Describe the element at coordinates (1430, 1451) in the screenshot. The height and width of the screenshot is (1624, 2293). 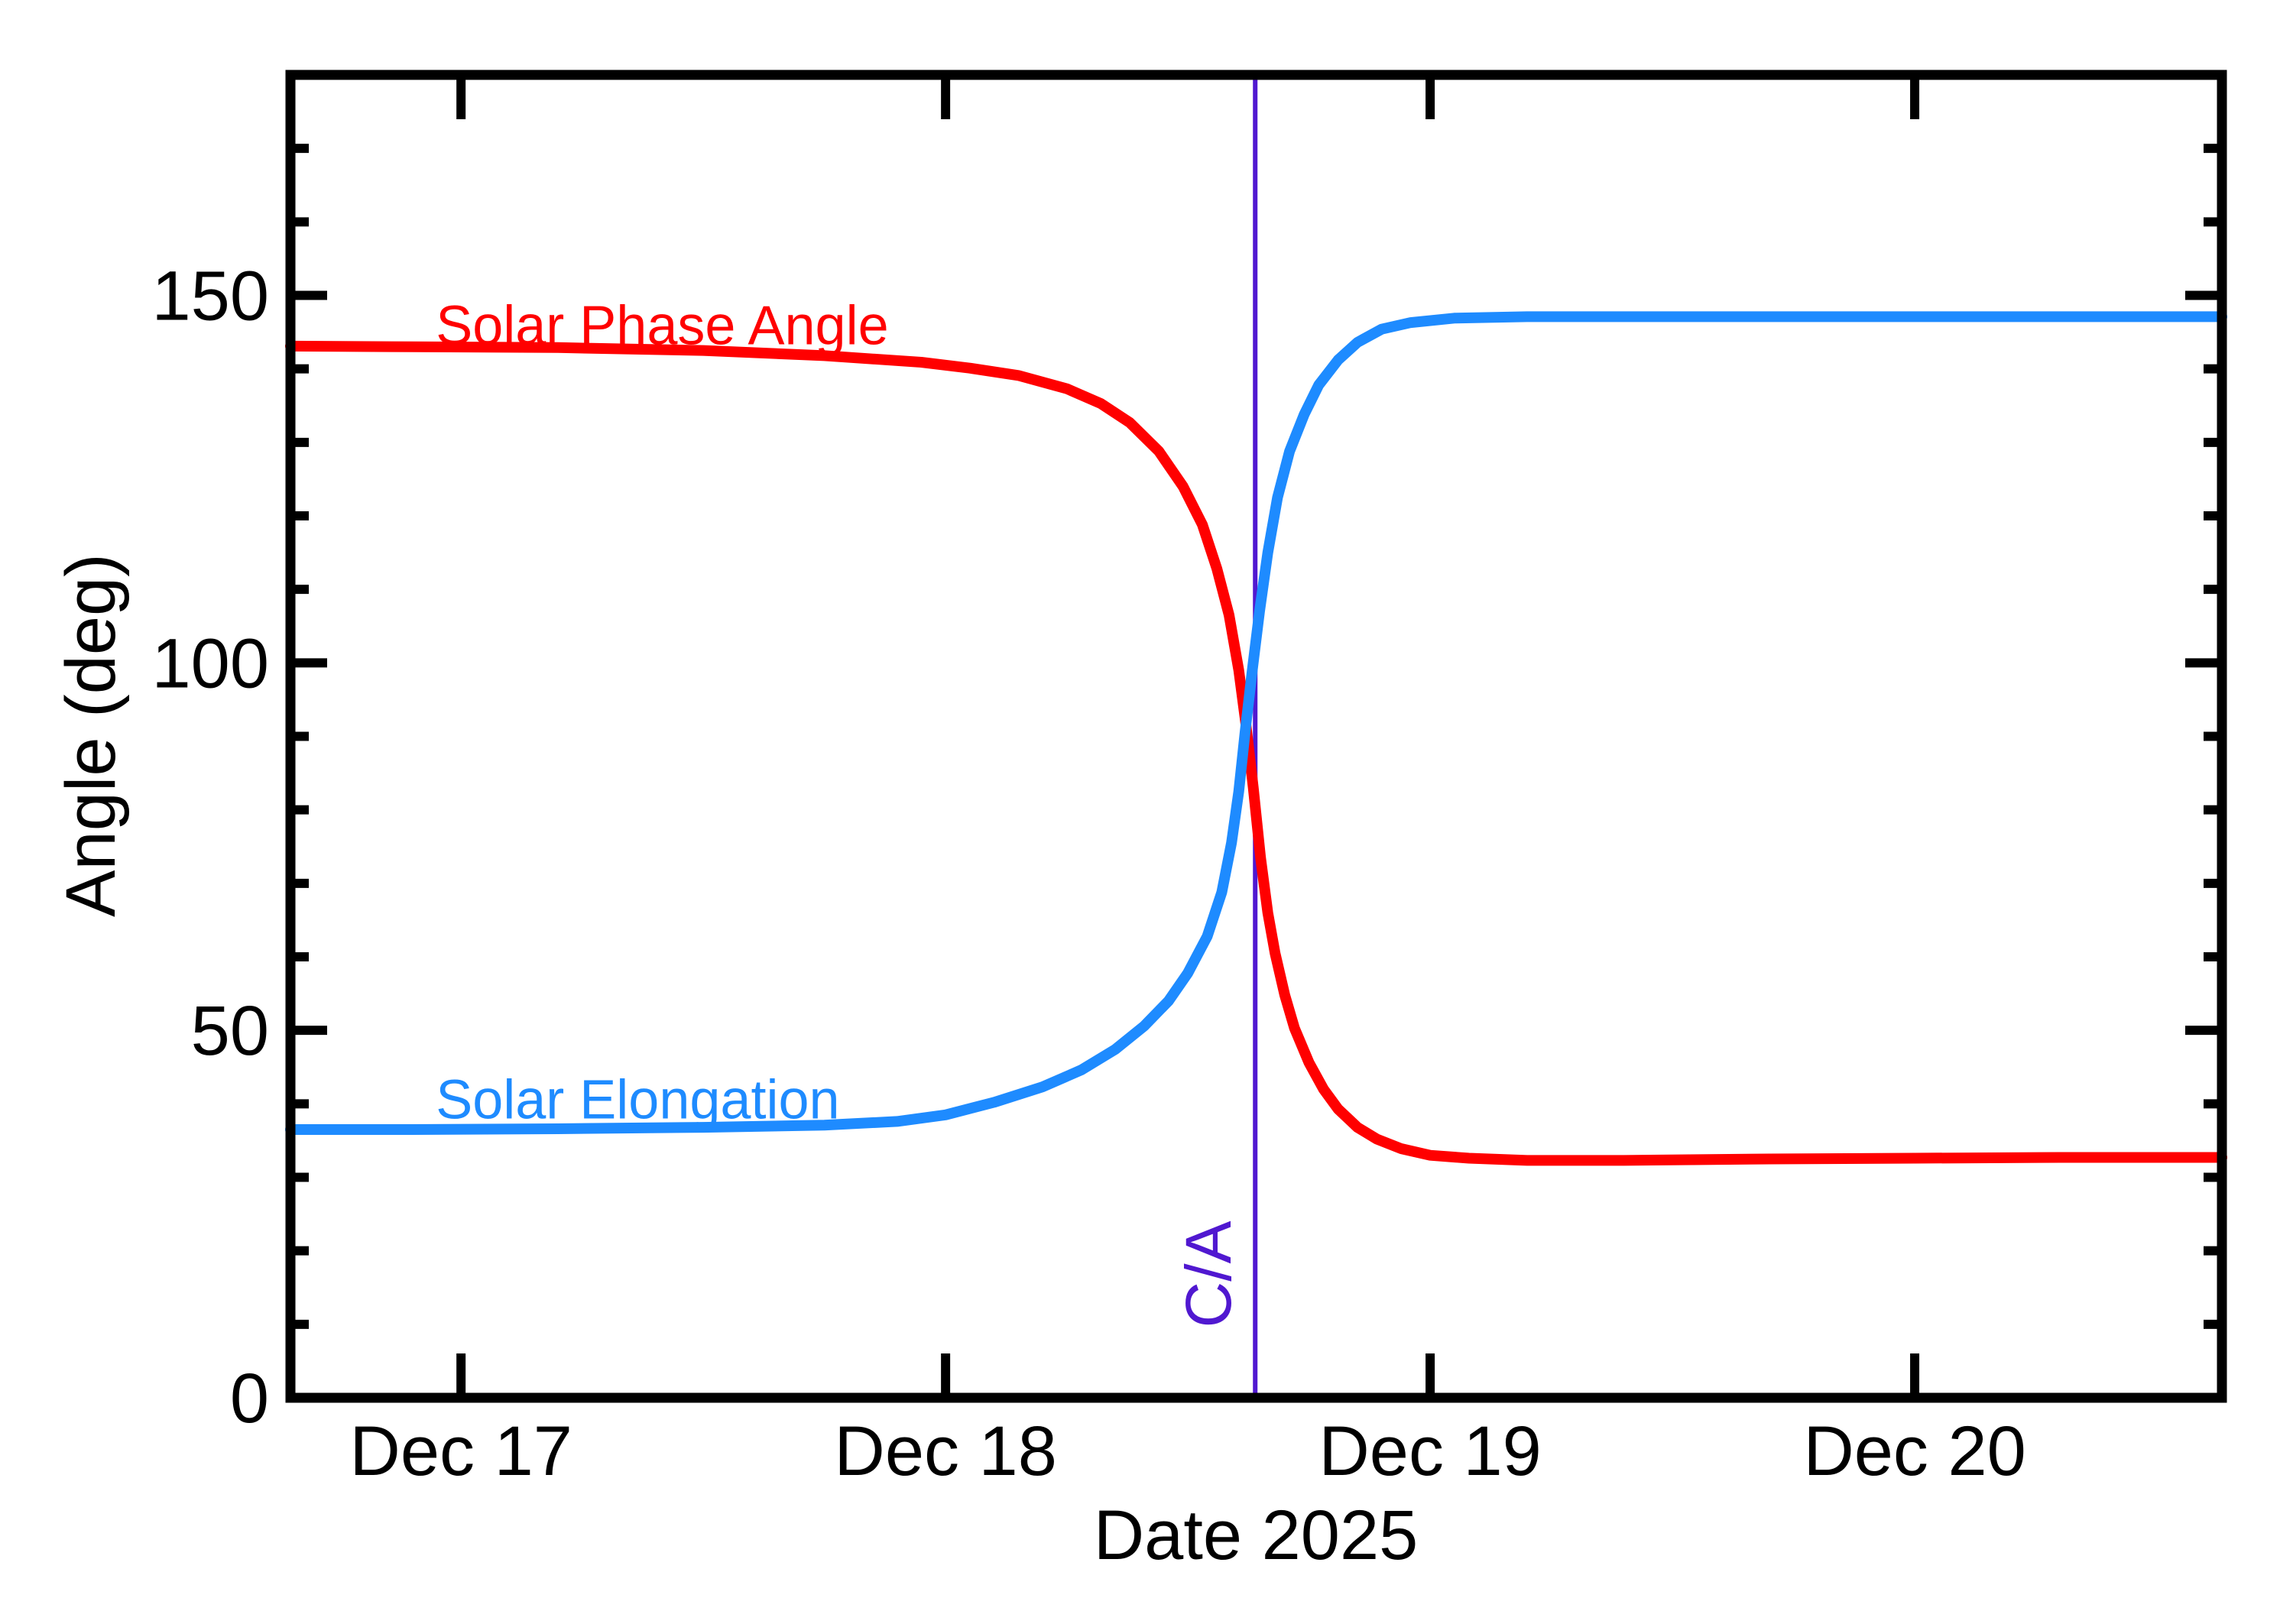
I see `x-tick-label: Dec 19` at that location.